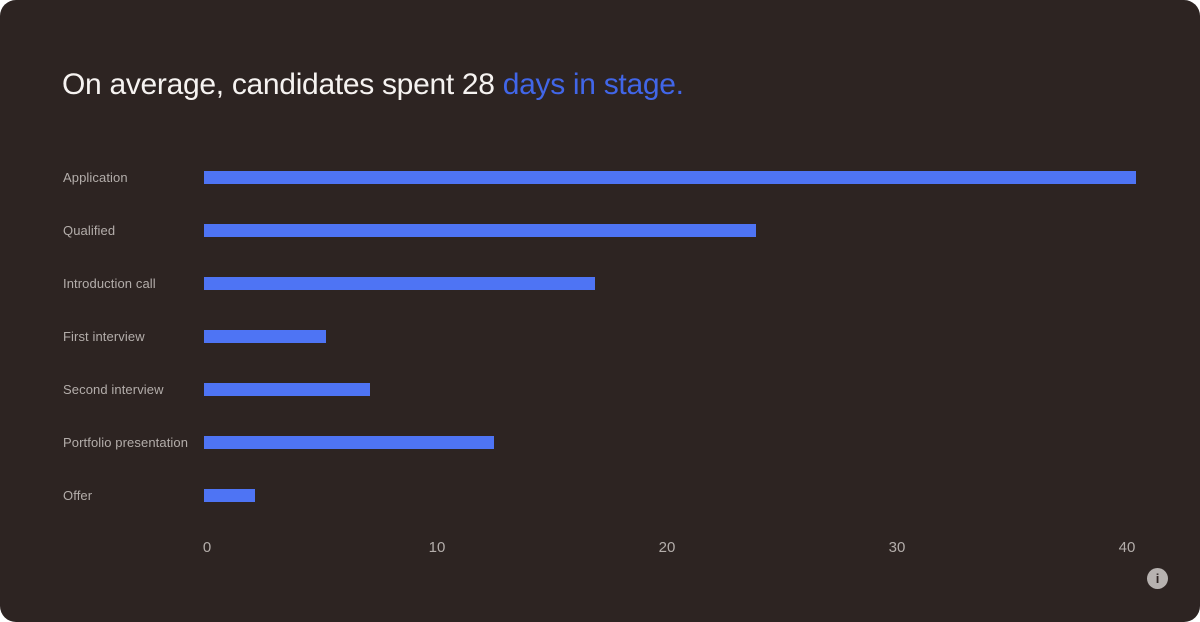 The width and height of the screenshot is (1200, 622). Describe the element at coordinates (282, 84) in the screenshot. I see `title-plain: On average, candidates spent 28` at that location.